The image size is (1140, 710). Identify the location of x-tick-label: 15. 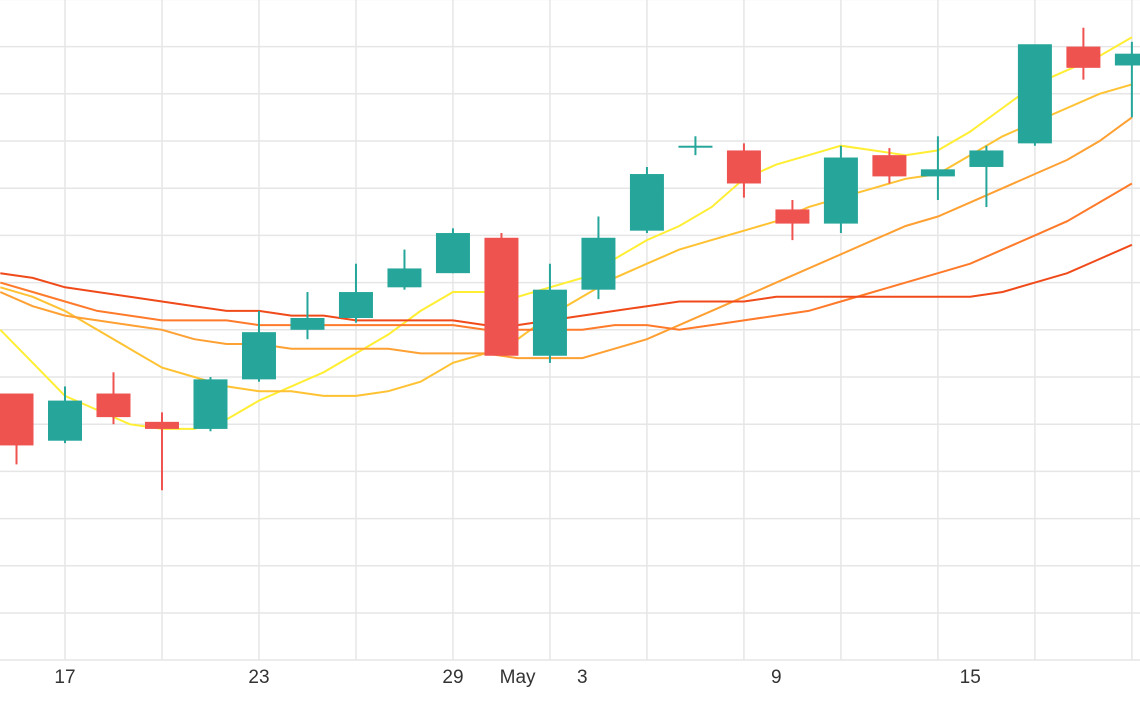
(970, 677).